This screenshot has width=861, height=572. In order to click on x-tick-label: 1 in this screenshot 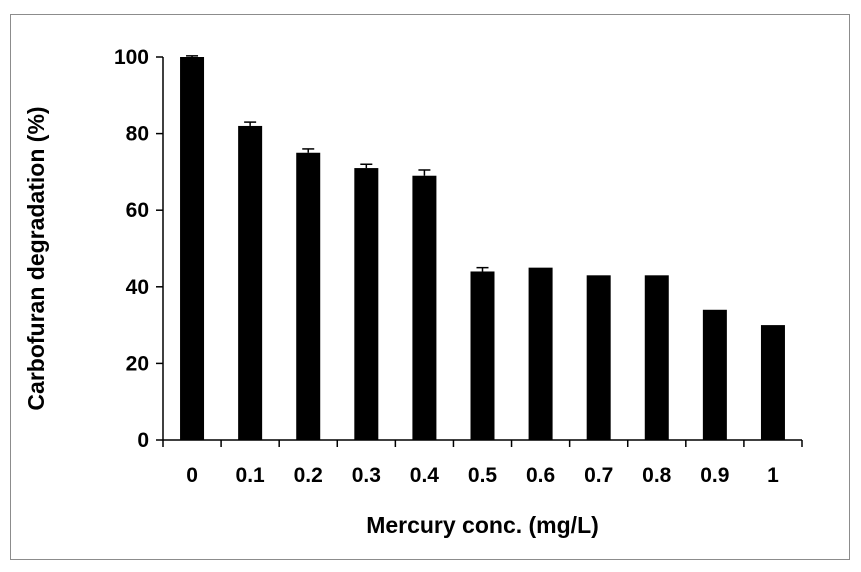, I will do `click(773, 475)`.